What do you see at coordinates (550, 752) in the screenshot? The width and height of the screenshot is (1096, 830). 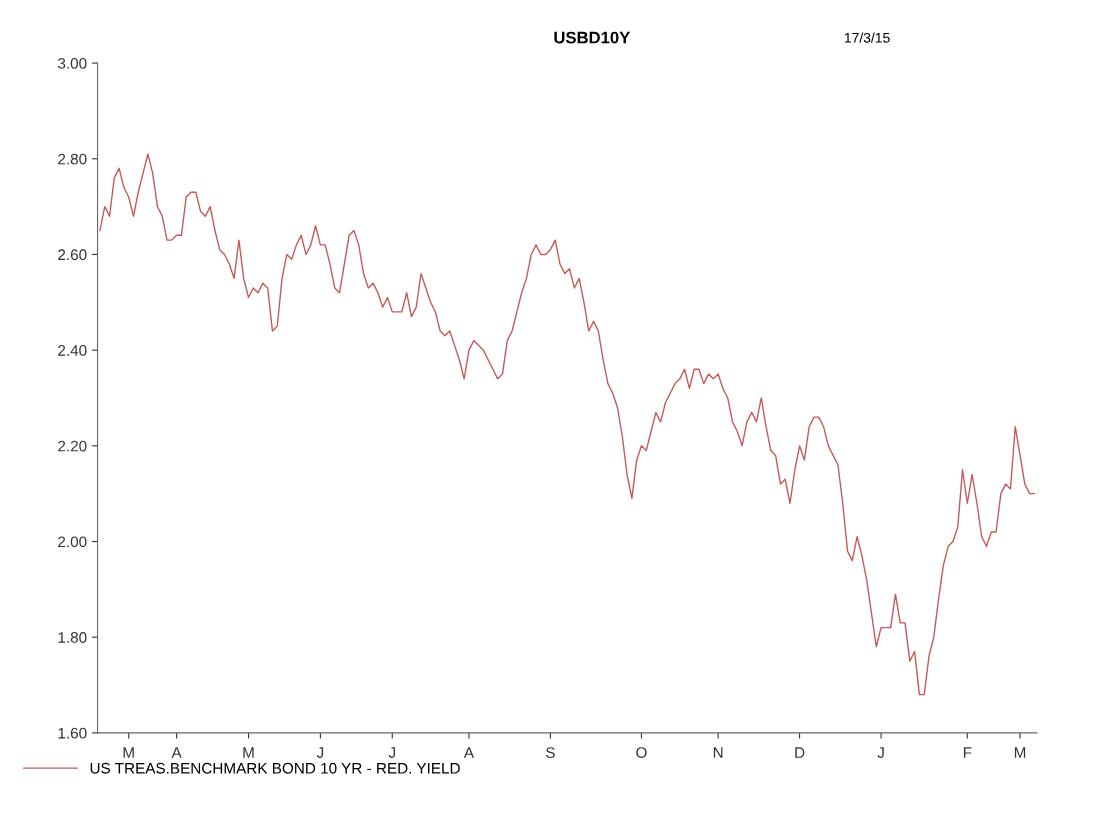 I see `x-tick-label: S` at bounding box center [550, 752].